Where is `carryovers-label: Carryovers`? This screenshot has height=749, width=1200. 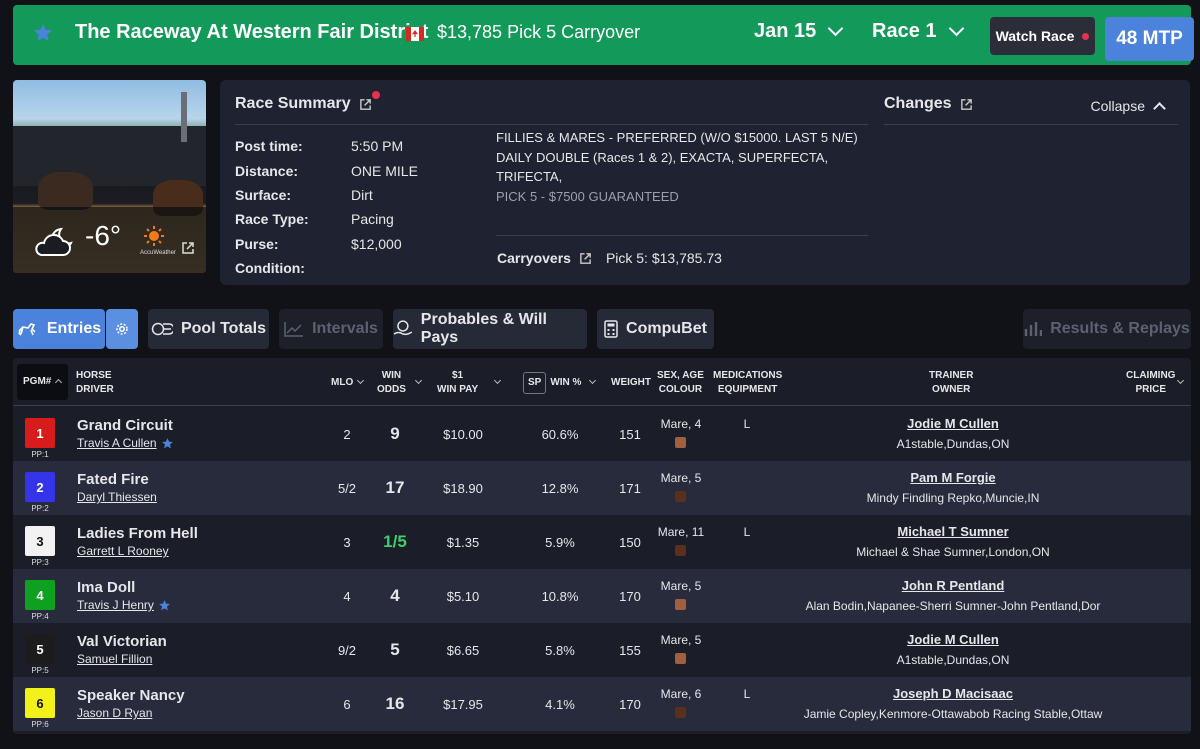
carryovers-label: Carryovers is located at coordinates (534, 258).